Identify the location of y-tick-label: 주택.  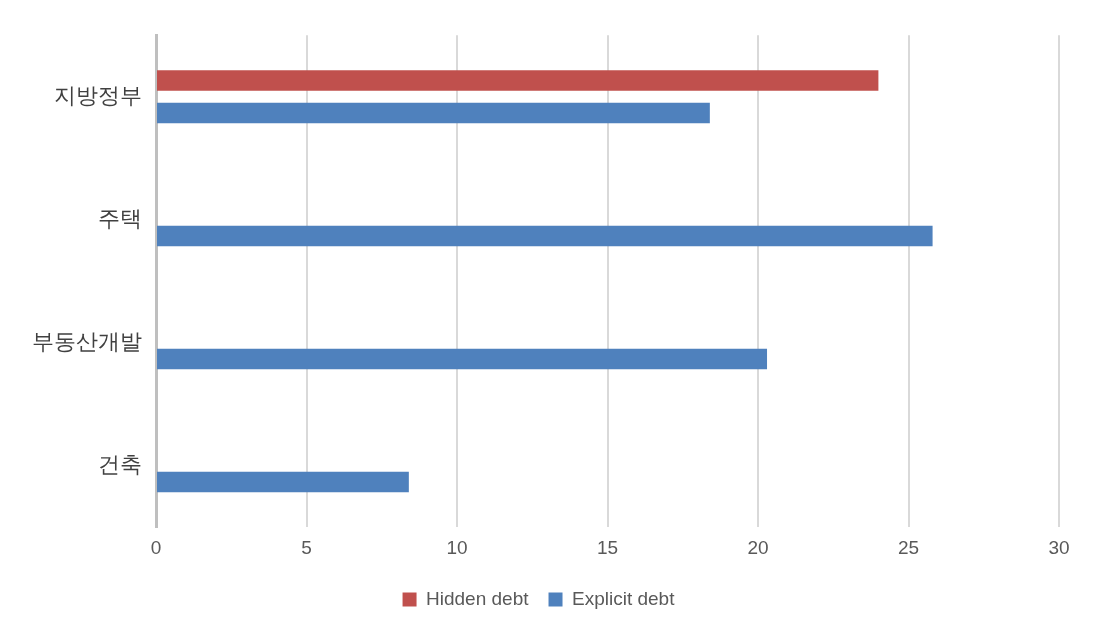
(120, 218).